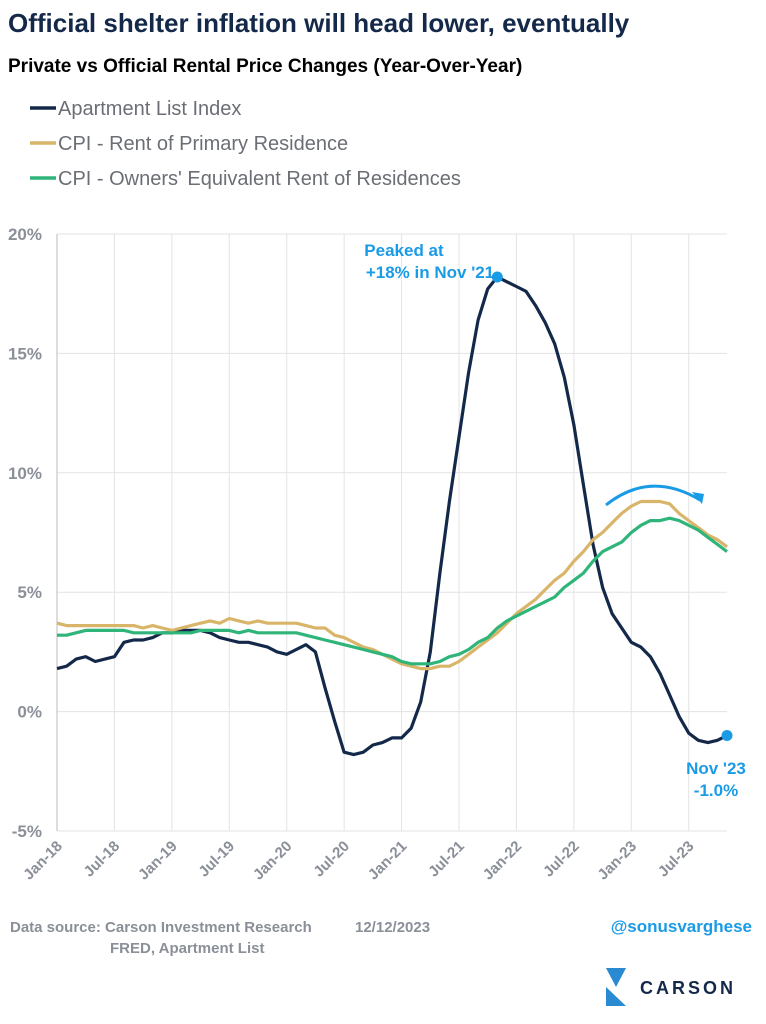 The height and width of the screenshot is (1024, 766). I want to click on source: Data source: Carson Investment Research, so click(161, 927).